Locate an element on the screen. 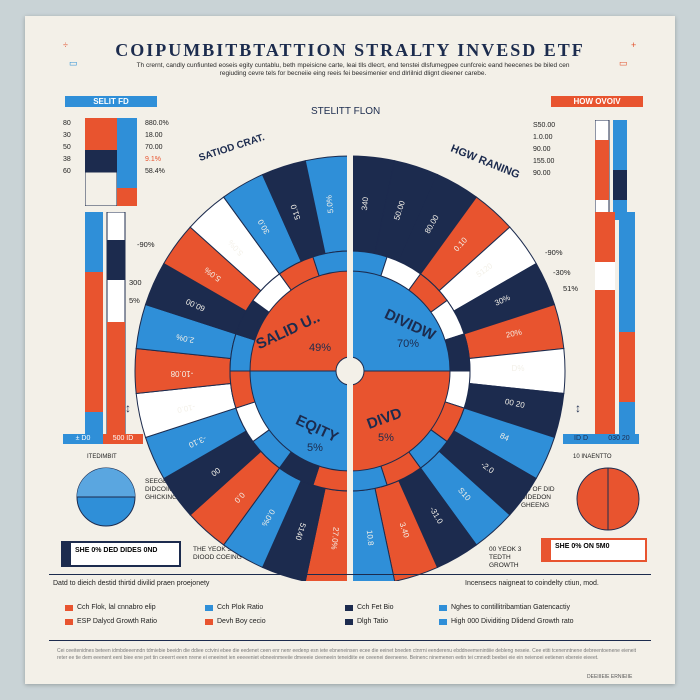 The image size is (700, 700). left-scale: ± D0 500 ID is located at coordinates (103, 439).